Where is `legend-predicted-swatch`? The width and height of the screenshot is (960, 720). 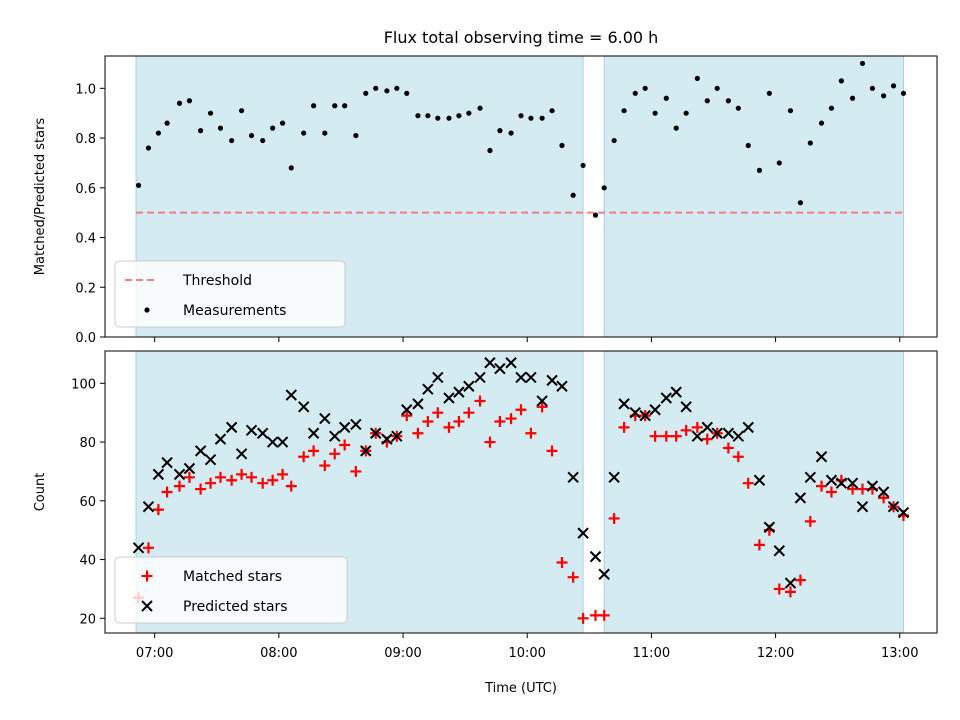 legend-predicted-swatch is located at coordinates (147, 606).